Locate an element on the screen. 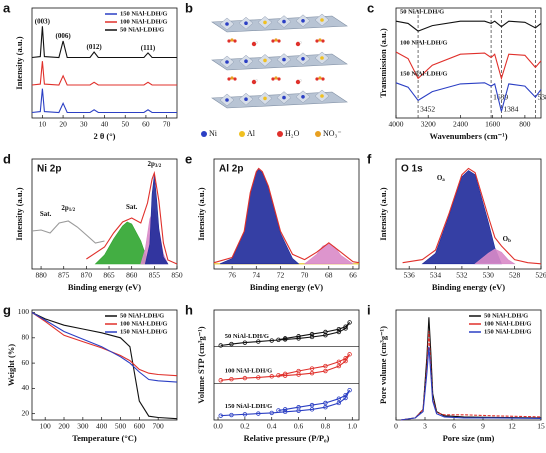 The height and width of the screenshot is (453, 546). x-tick-label: 6 is located at coordinates (454, 426).